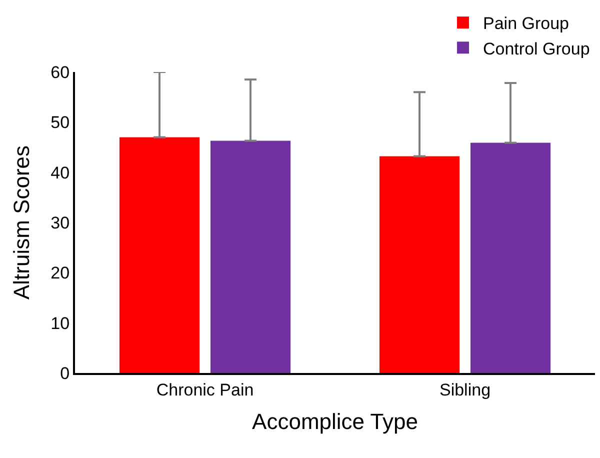 This screenshot has width=600, height=458. I want to click on y-tick-label: 40, so click(60, 172).